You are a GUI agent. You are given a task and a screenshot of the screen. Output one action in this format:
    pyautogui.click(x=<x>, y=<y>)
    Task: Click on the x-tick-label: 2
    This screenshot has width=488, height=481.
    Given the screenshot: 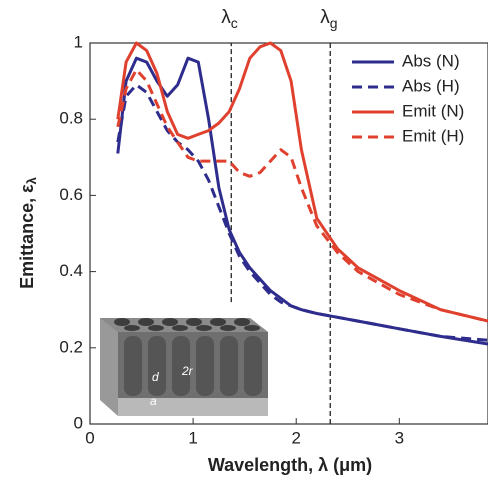 What is the action you would take?
    pyautogui.click(x=295, y=437)
    